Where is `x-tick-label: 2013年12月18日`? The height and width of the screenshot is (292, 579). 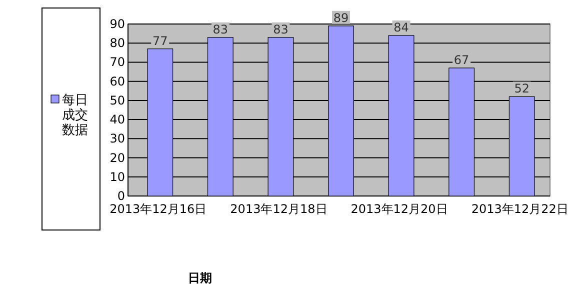 x-tick-label: 2013年12月18日 is located at coordinates (279, 209).